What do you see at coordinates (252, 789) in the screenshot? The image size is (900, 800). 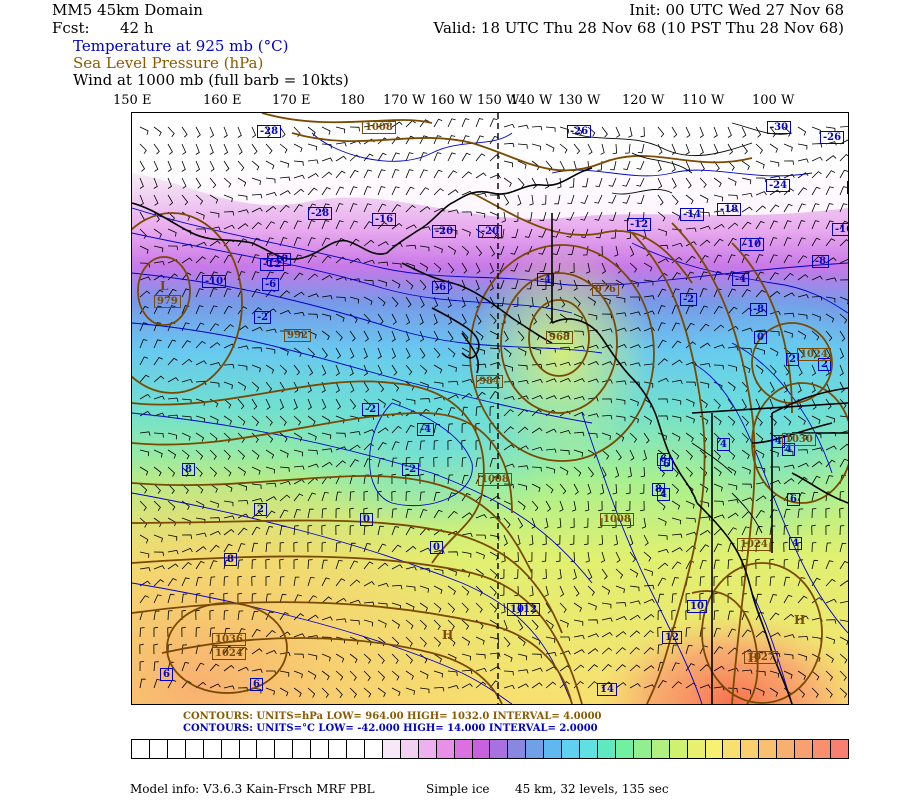 I see `model-info: Model info: V3.6.3 Kain-Frsch MRF PBL` at bounding box center [252, 789].